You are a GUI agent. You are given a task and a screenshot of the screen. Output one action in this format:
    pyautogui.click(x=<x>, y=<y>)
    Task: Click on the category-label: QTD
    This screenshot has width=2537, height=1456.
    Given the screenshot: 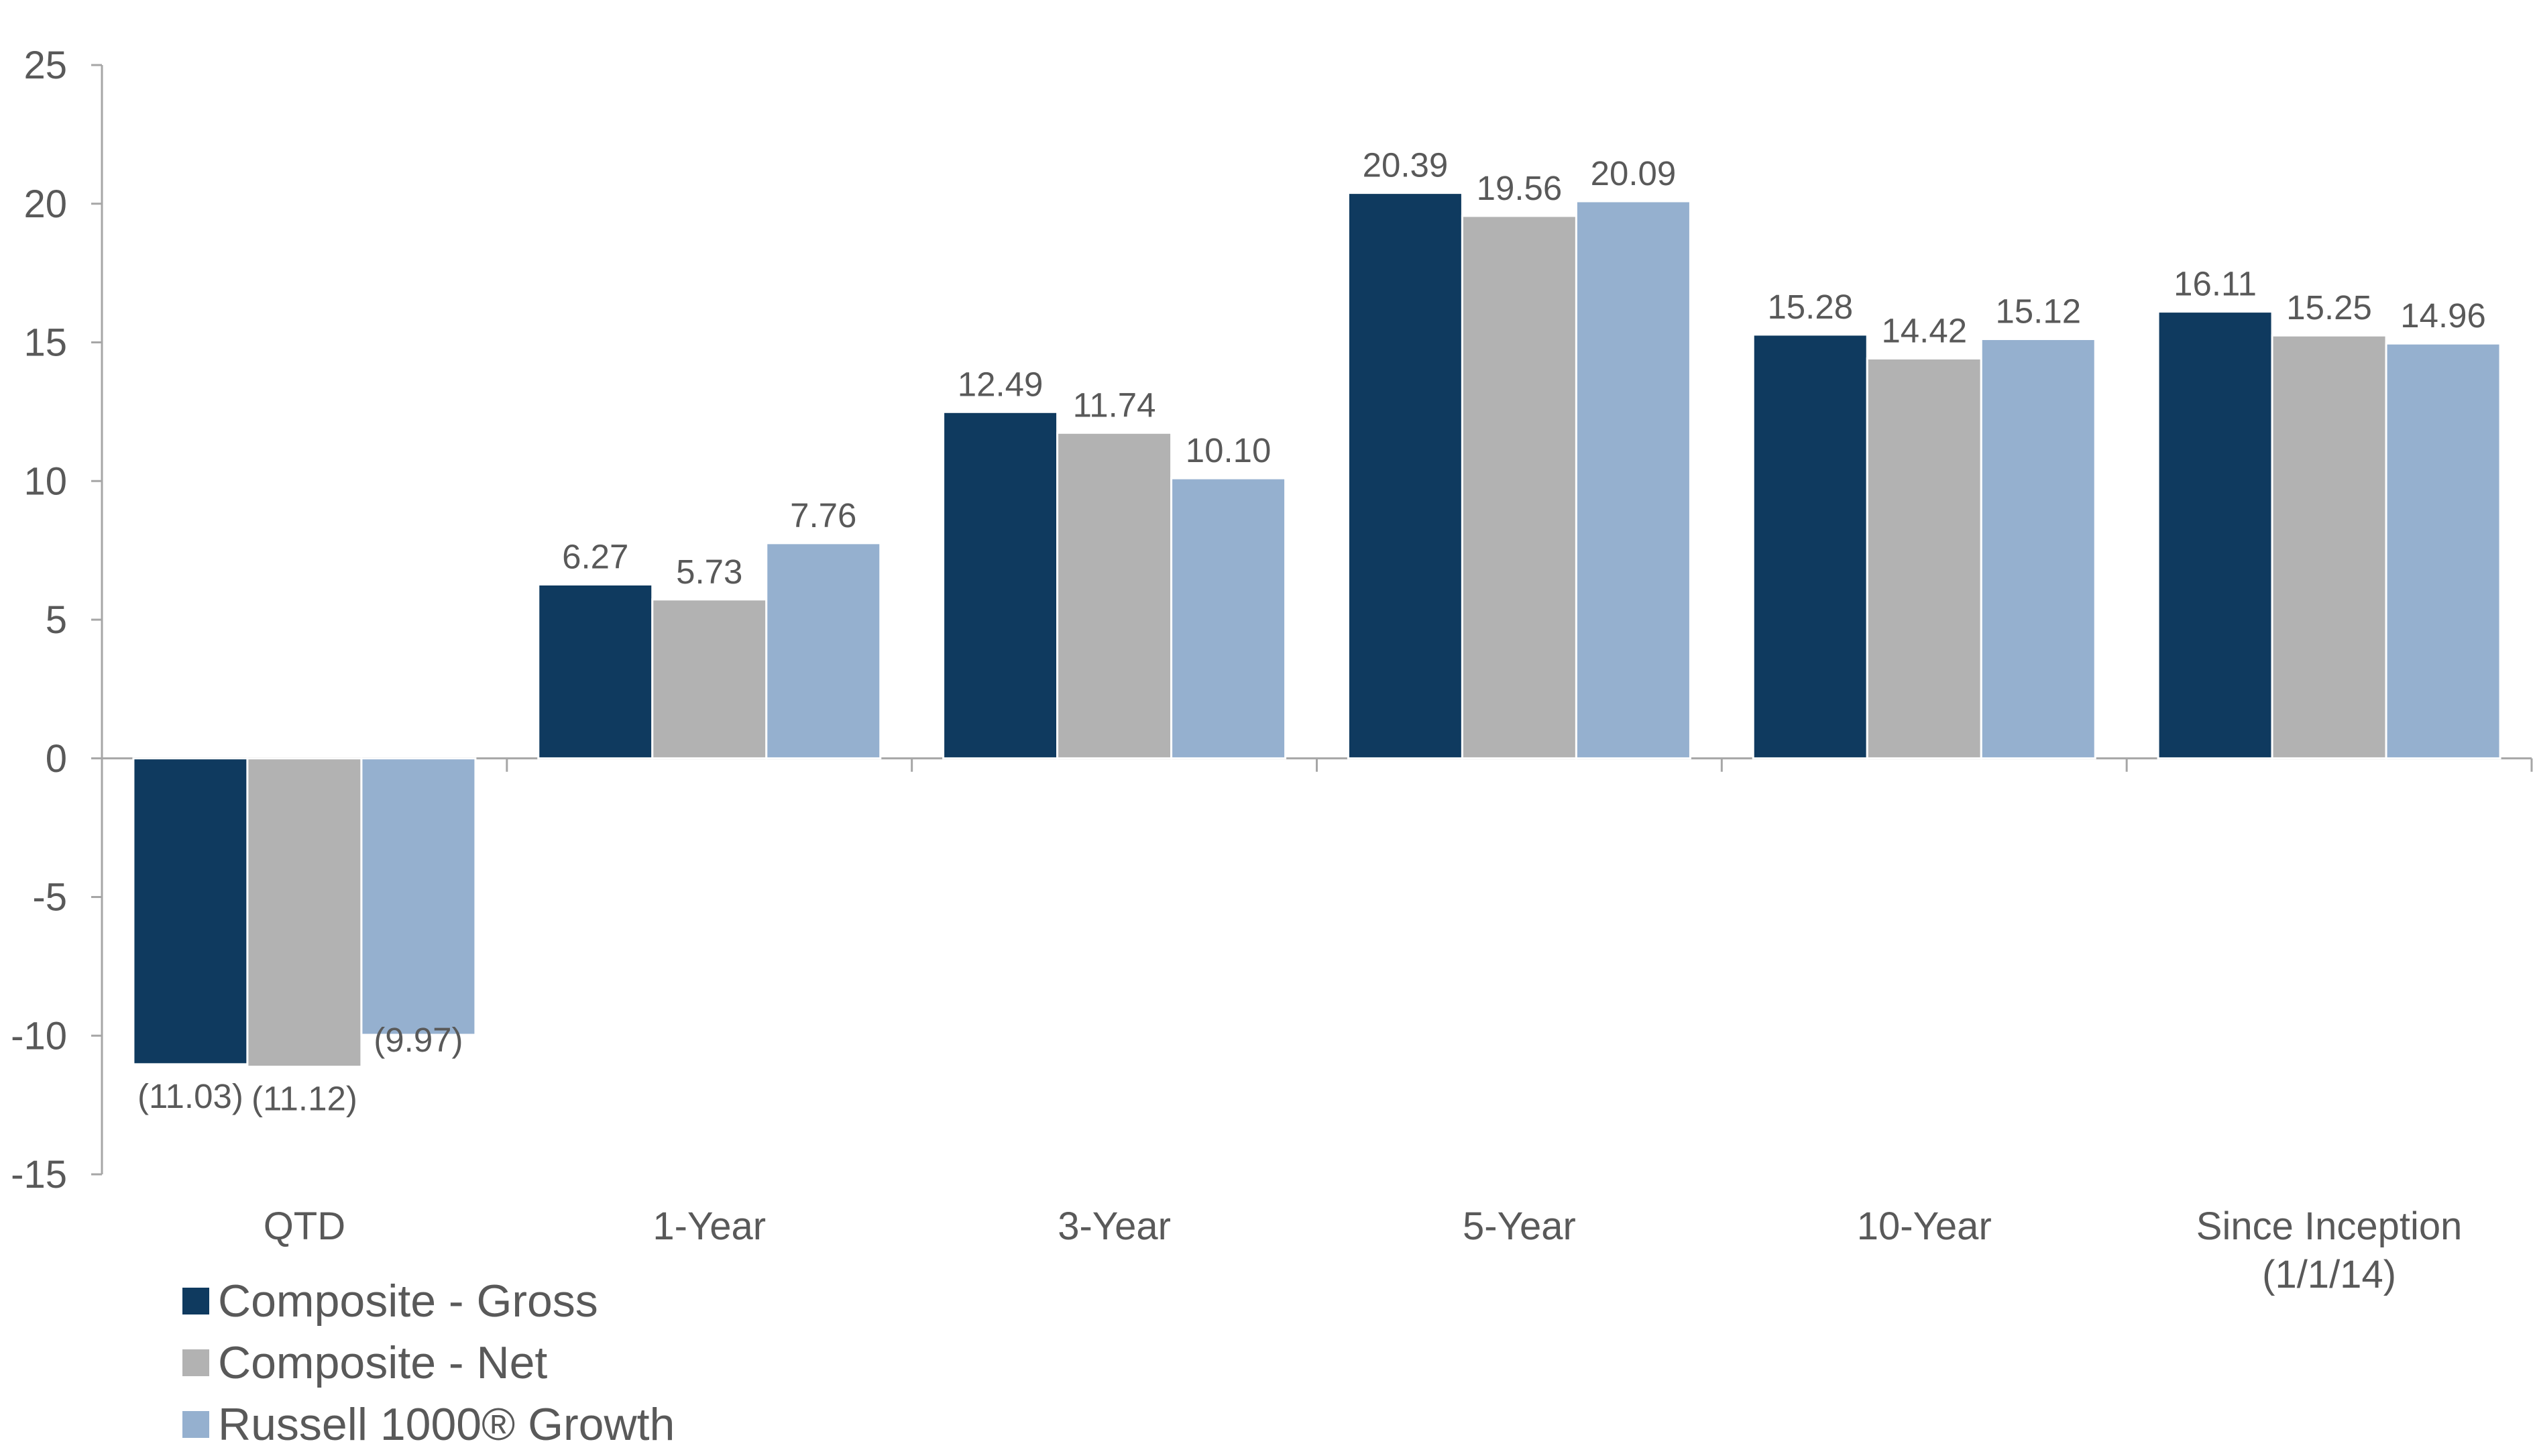 What is the action you would take?
    pyautogui.click(x=304, y=1226)
    